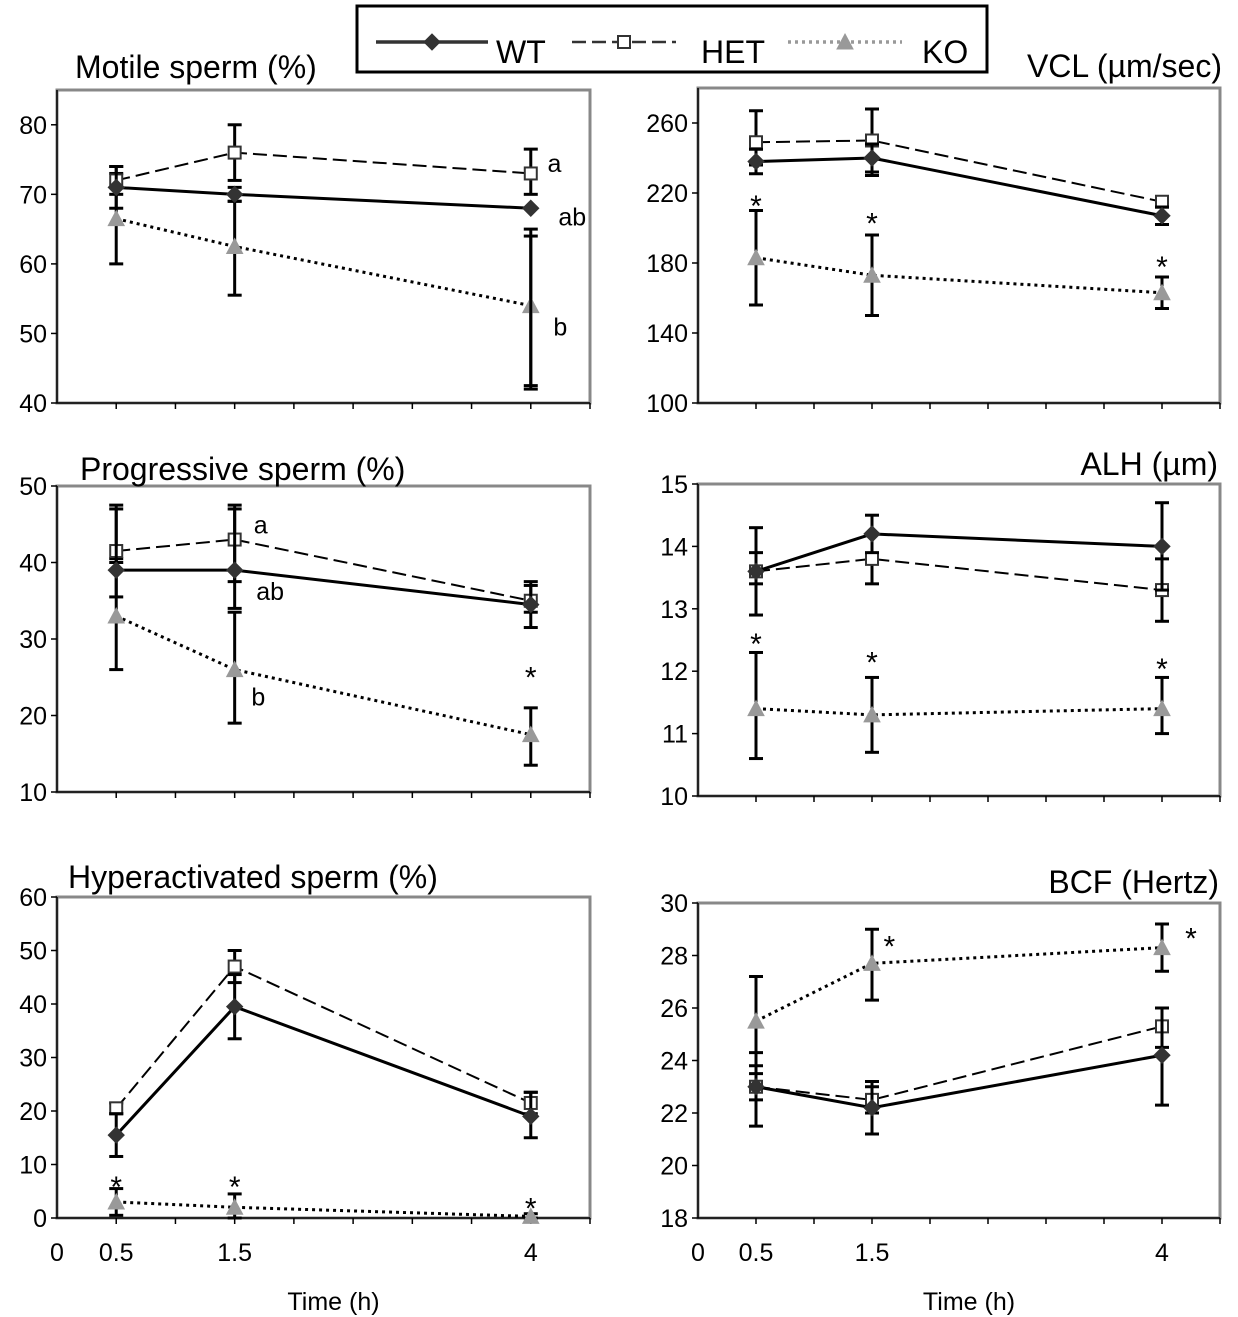 Image resolution: width=1238 pixels, height=1317 pixels. What do you see at coordinates (668, 52) in the screenshot?
I see `legend-entry-het: HET` at bounding box center [668, 52].